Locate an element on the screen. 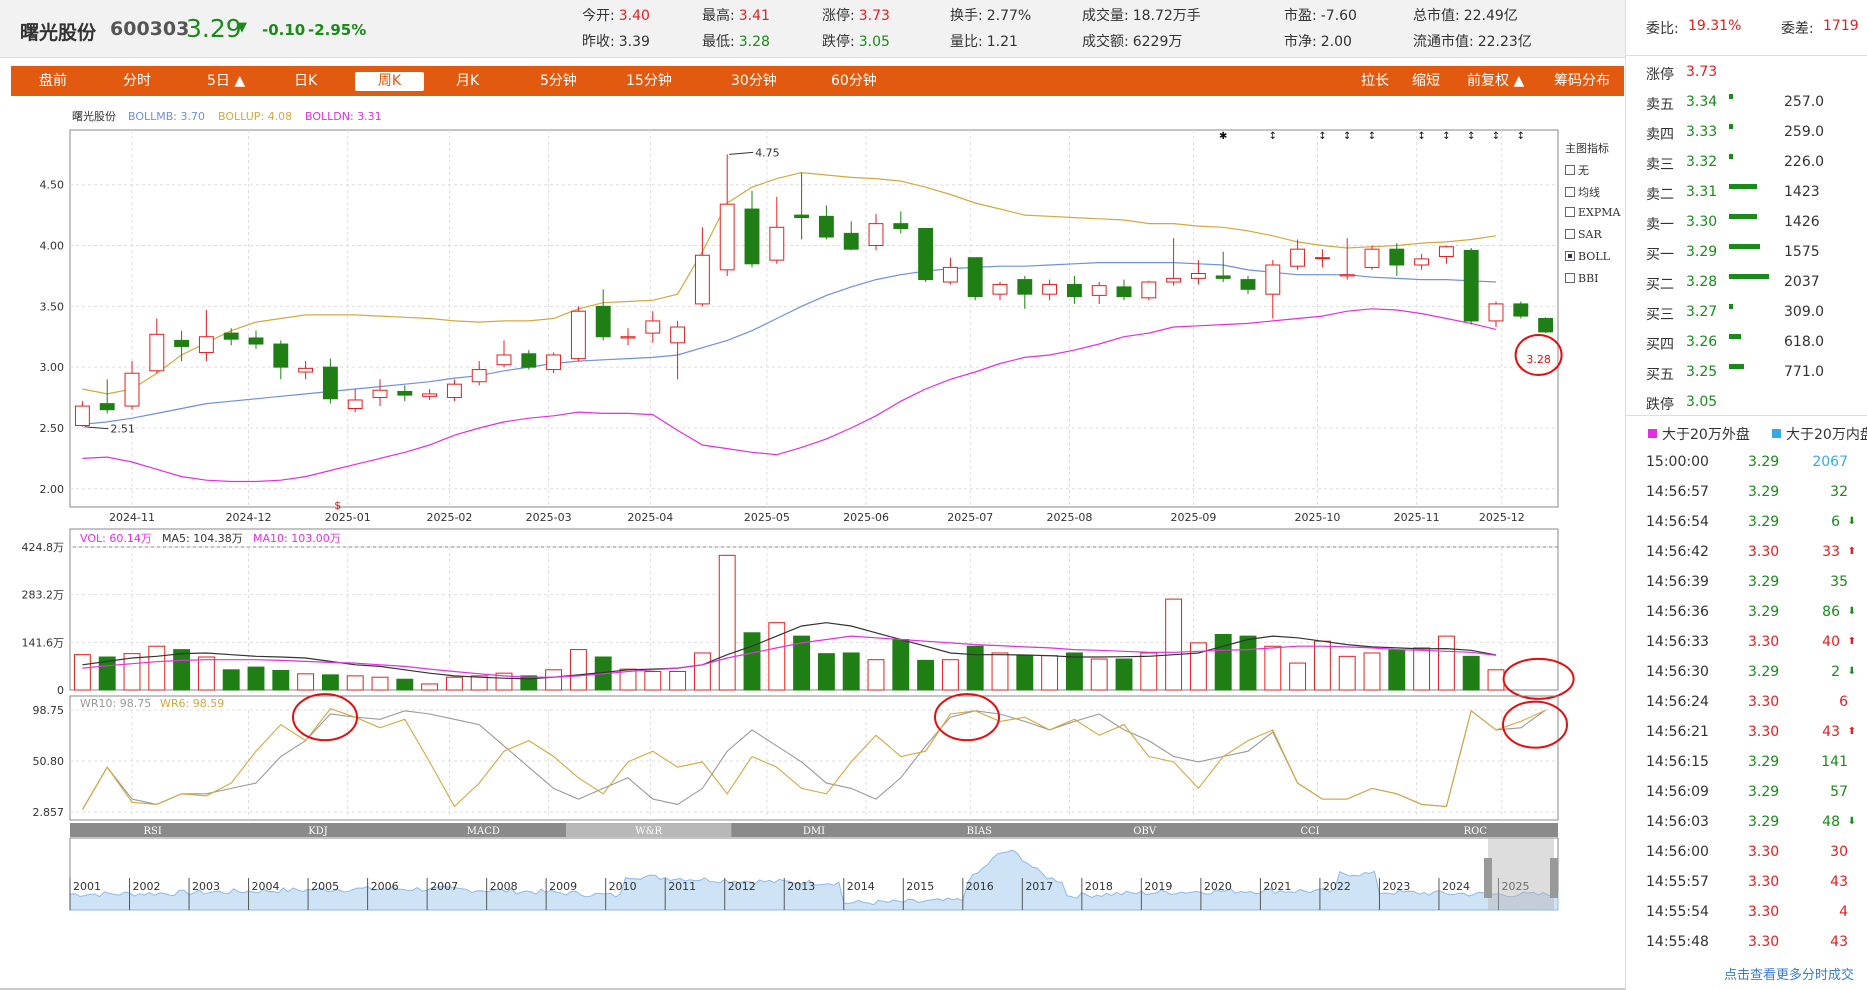 Image resolution: width=1867 pixels, height=990 pixels. high-label: 4.75 is located at coordinates (767, 152).